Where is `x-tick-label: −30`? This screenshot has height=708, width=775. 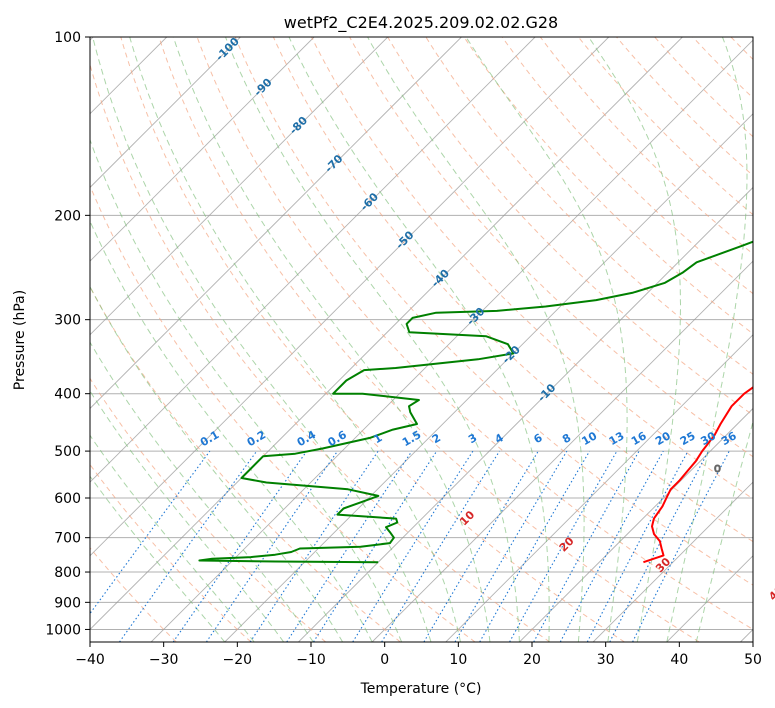
x-tick-label: −30 is located at coordinates (164, 660).